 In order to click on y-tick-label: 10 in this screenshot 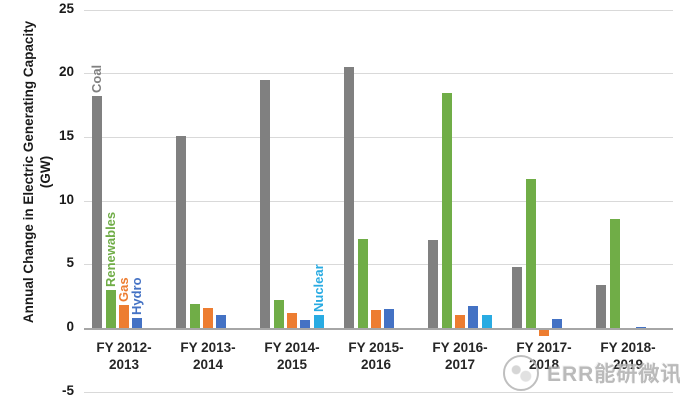, I will do `click(66, 199)`.